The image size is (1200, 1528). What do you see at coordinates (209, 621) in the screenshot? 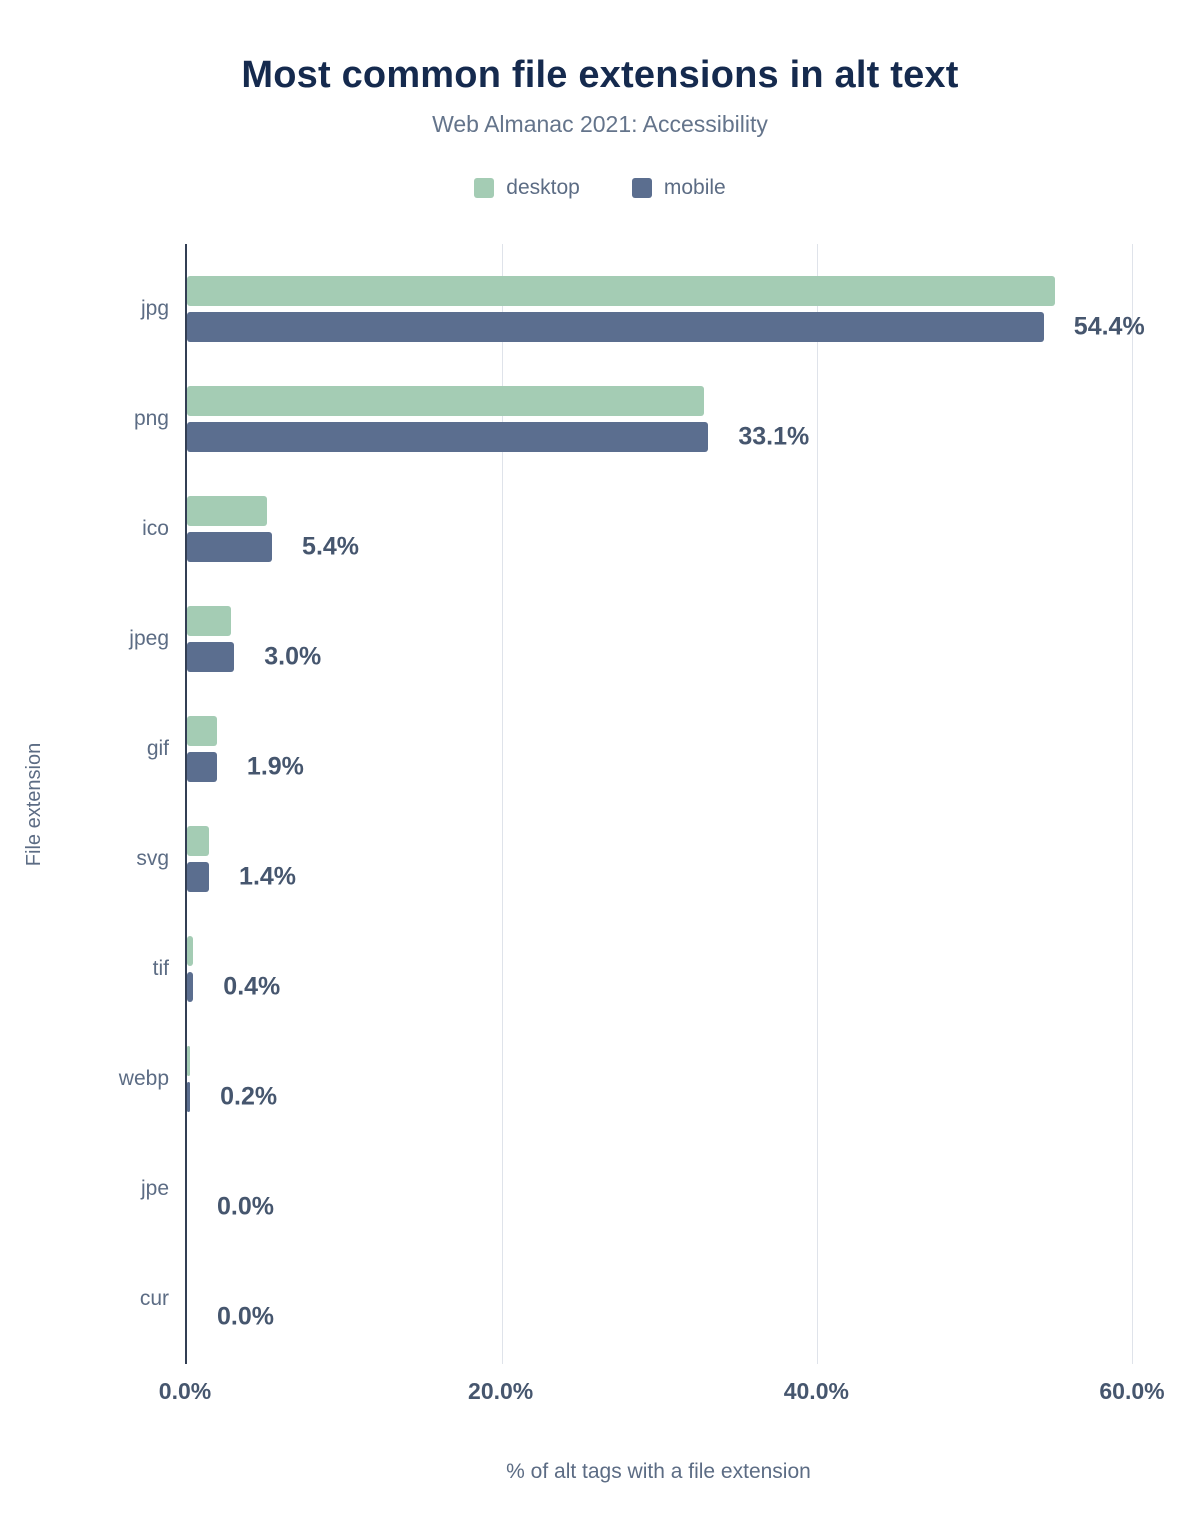
I see `bar-desktop-jpeg` at bounding box center [209, 621].